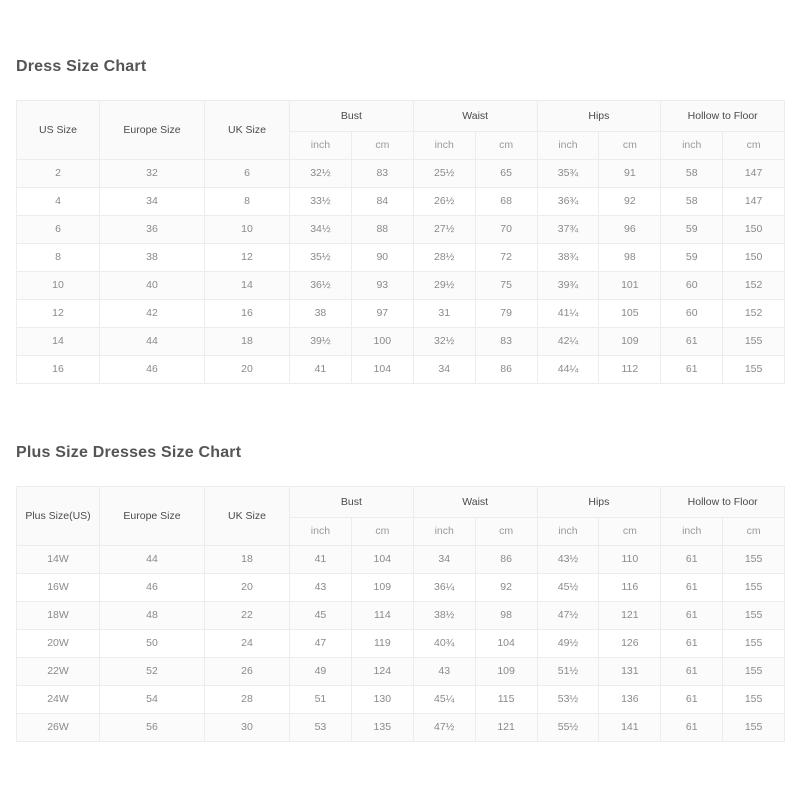  I want to click on table-cell: 51½, so click(568, 671).